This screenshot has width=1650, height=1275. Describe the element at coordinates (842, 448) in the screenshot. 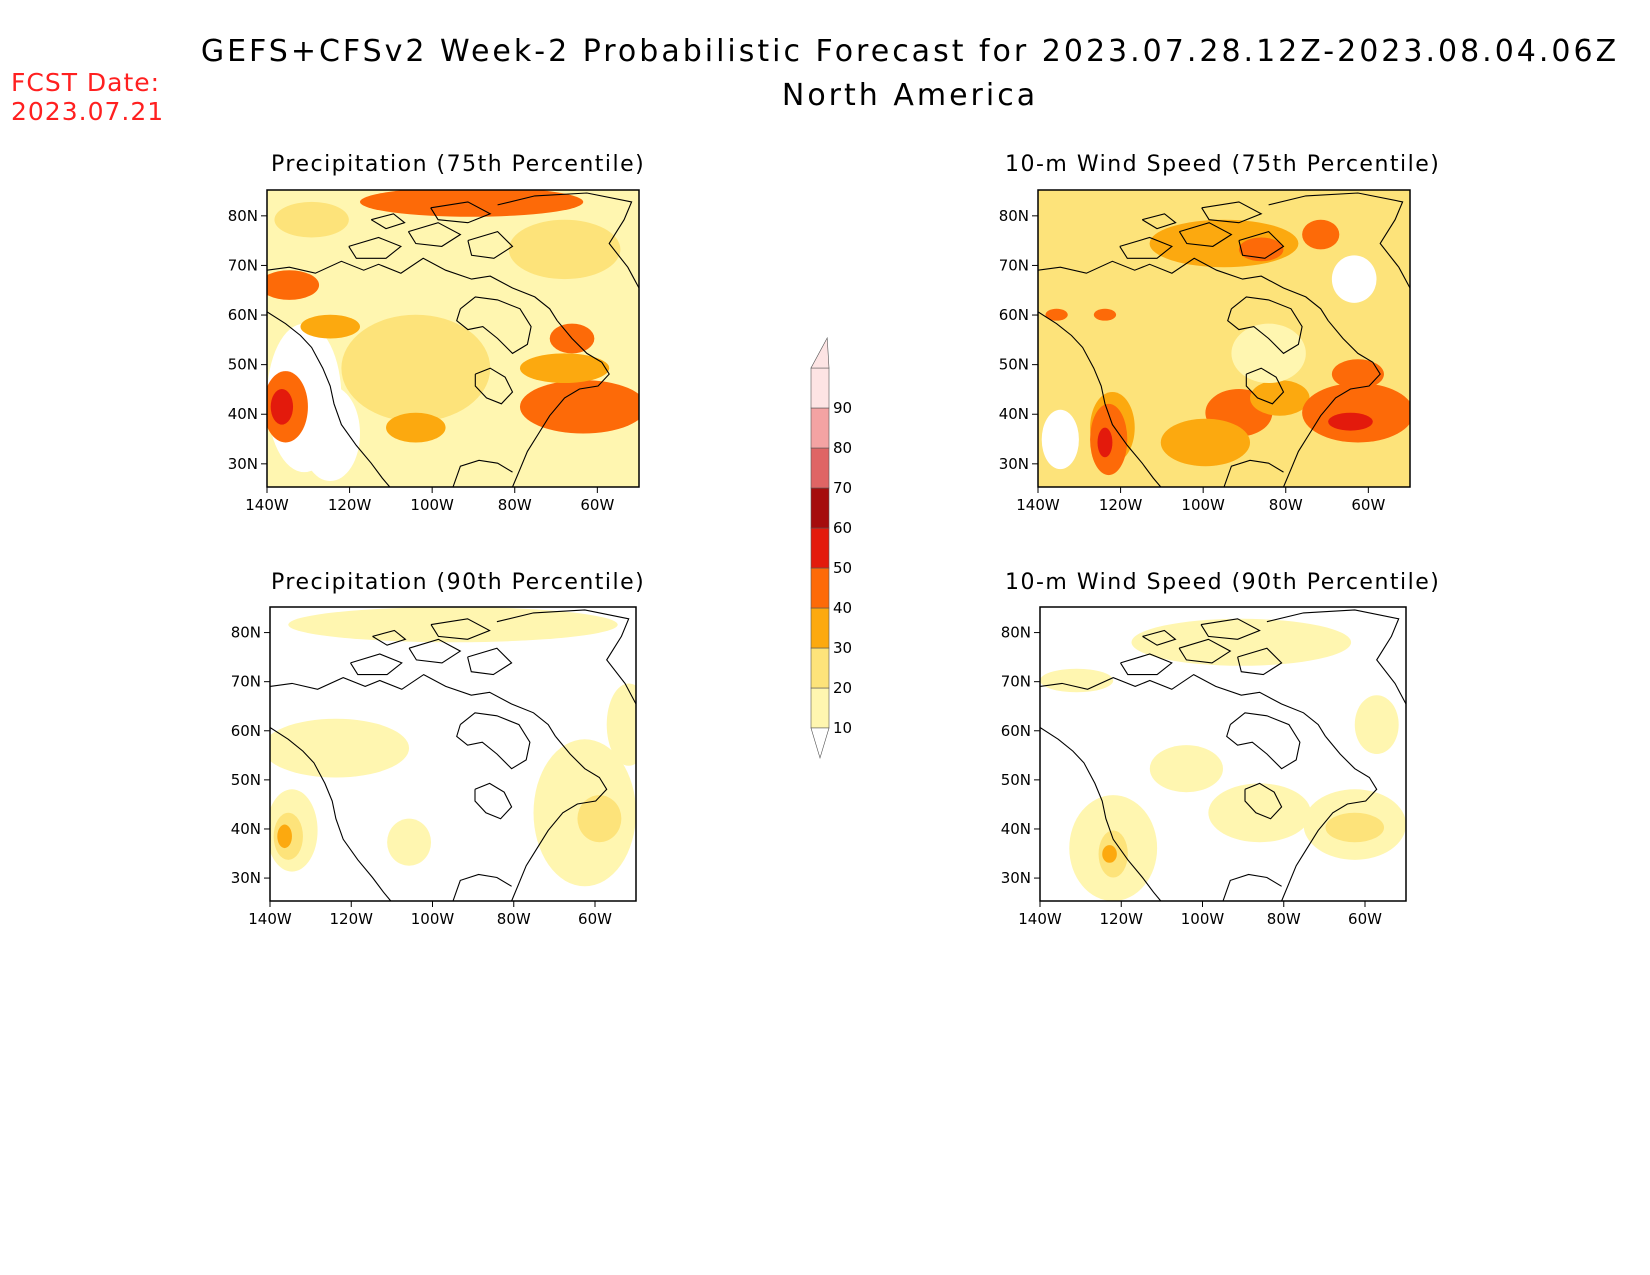

I see `colorbar-label: 80` at that location.